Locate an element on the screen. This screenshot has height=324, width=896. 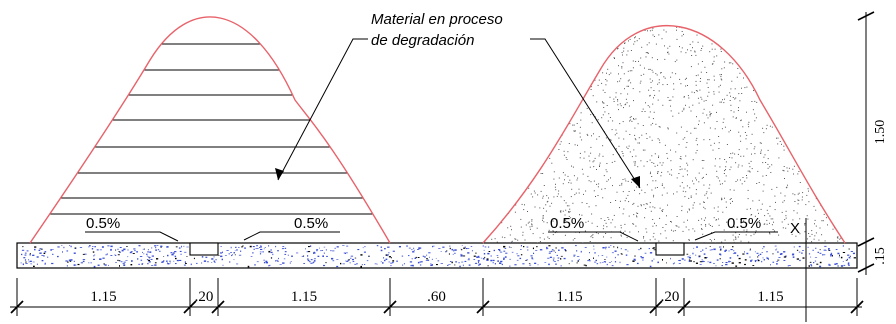
slope-label-right-b: 0.5% is located at coordinates (744, 223).